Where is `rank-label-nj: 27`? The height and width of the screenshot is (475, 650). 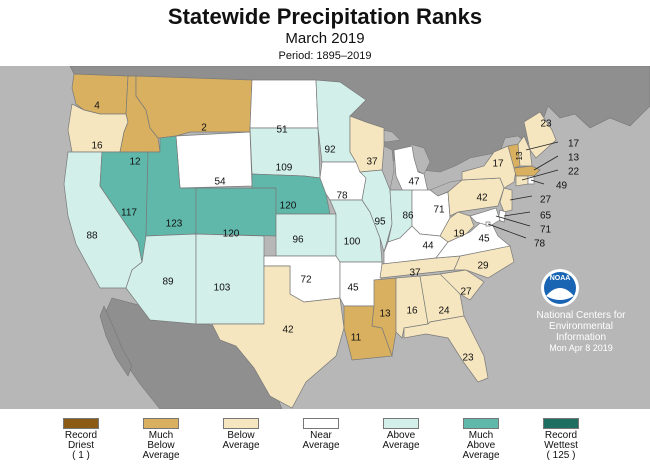 rank-label-nj: 27 is located at coordinates (546, 200).